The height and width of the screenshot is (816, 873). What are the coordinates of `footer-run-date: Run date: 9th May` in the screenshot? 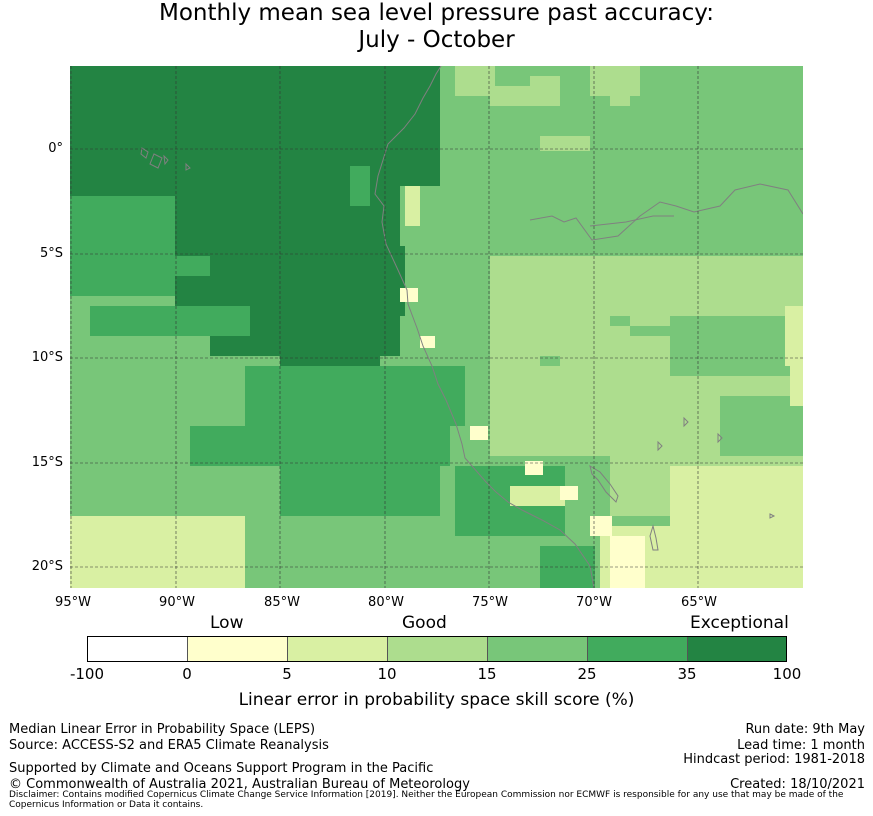 It's located at (805, 729).